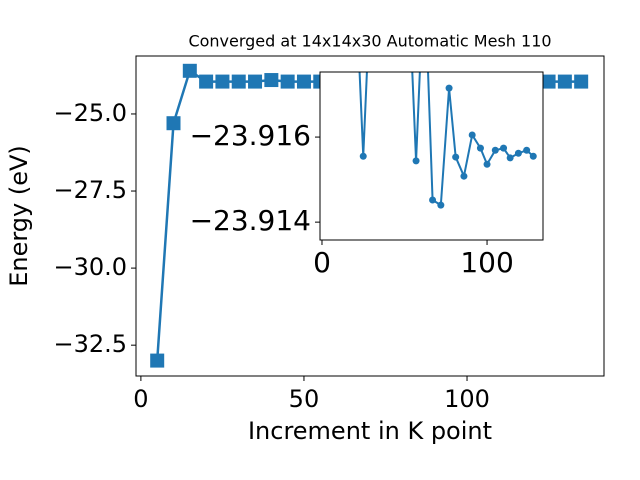  What do you see at coordinates (90, 190) in the screenshot?
I see `y-tick-label: −27.5` at bounding box center [90, 190].